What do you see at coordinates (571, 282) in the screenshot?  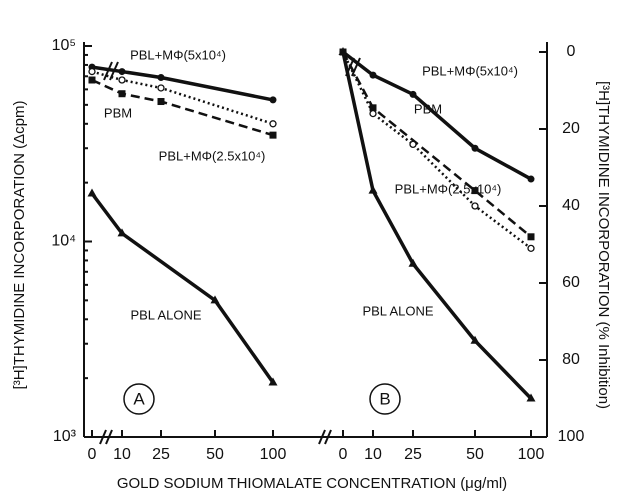 I see `y-tick-label: 60` at bounding box center [571, 282].